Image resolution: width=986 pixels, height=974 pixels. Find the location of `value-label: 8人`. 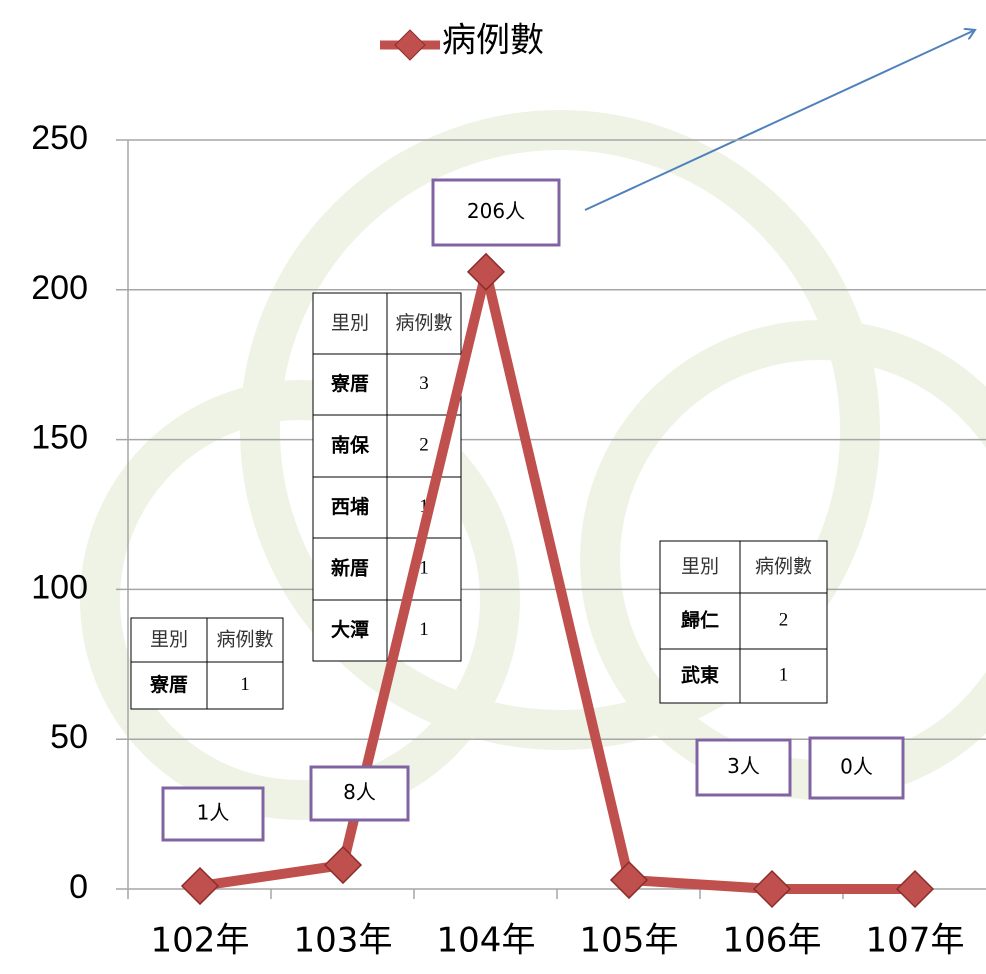

value-label: 8人 is located at coordinates (359, 792).